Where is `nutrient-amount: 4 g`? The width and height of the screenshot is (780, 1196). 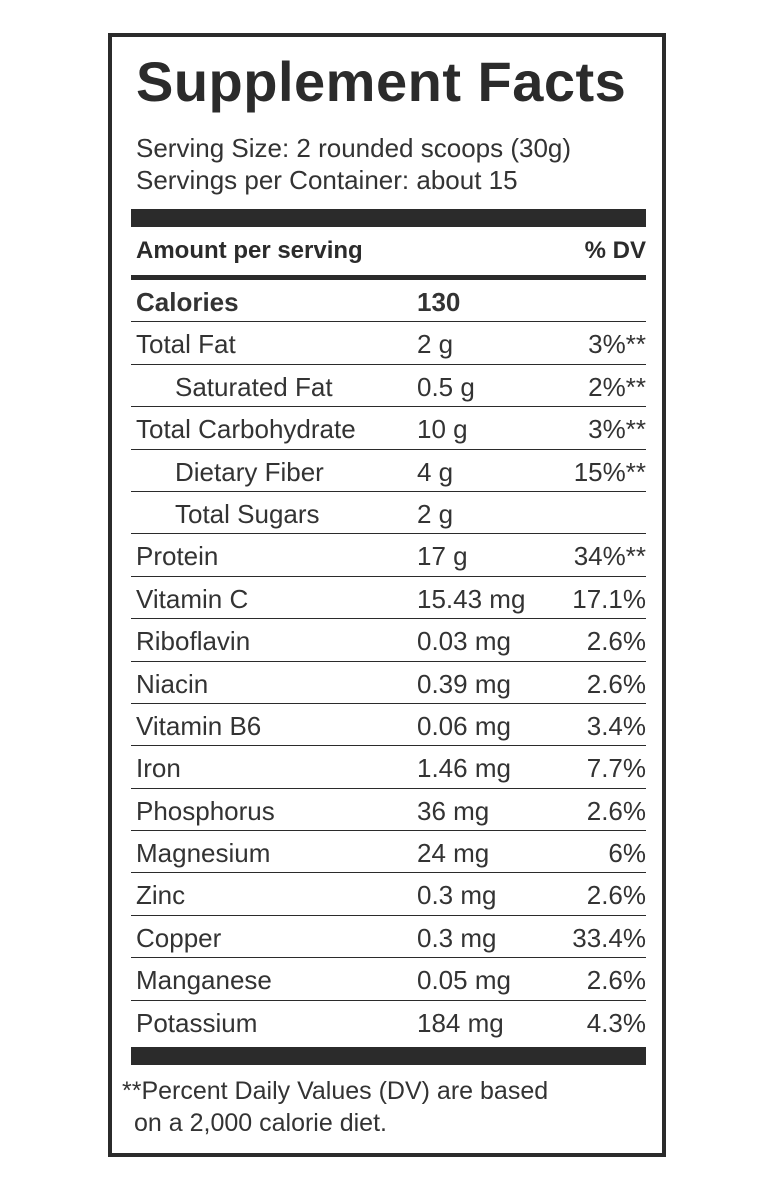
nutrient-amount: 4 g is located at coordinates (435, 471).